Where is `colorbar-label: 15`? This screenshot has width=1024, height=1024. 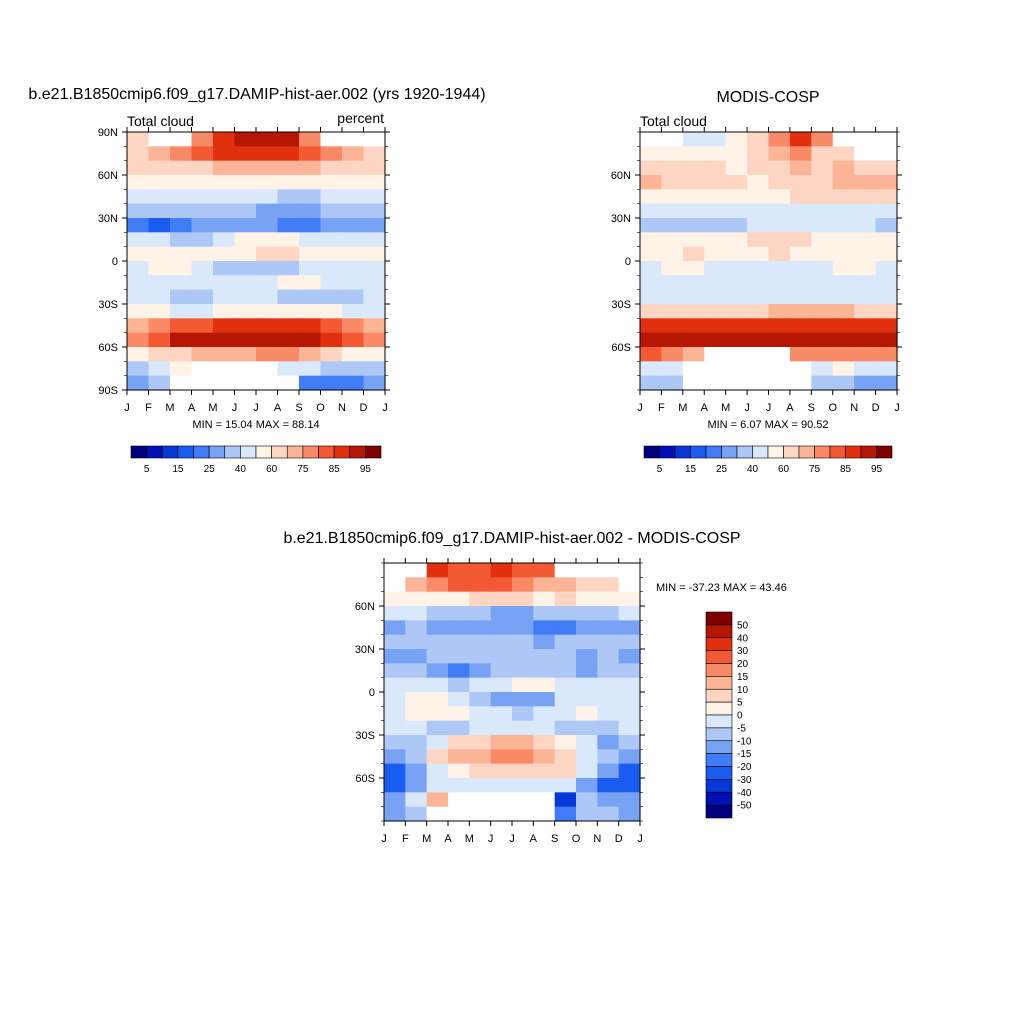
colorbar-label: 15 is located at coordinates (691, 469).